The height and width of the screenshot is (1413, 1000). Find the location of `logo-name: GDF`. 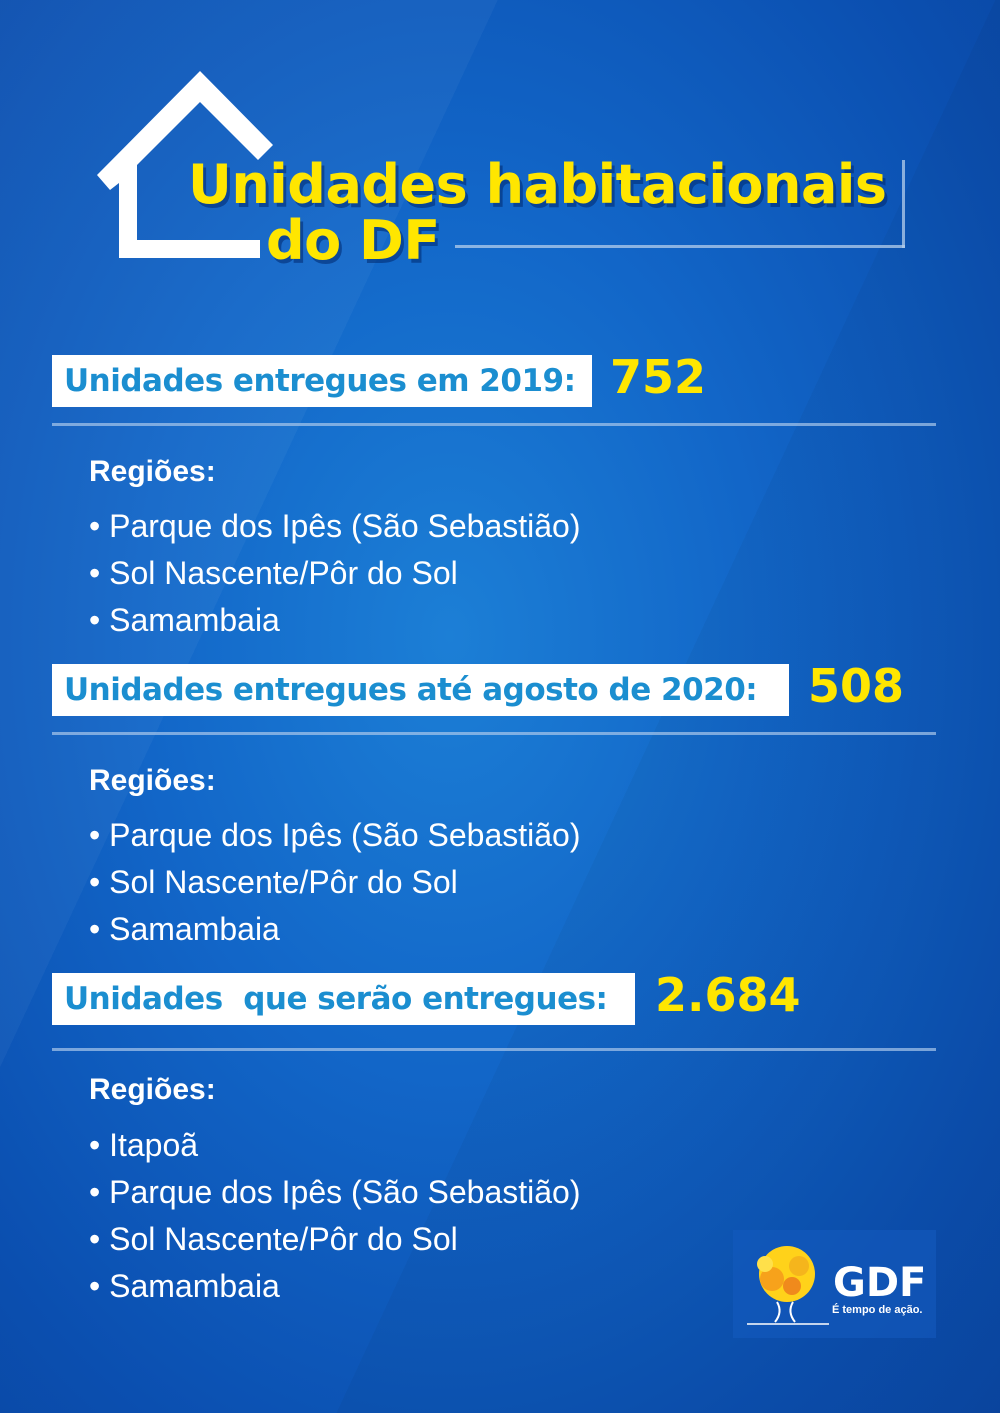

logo-name: GDF is located at coordinates (880, 1283).